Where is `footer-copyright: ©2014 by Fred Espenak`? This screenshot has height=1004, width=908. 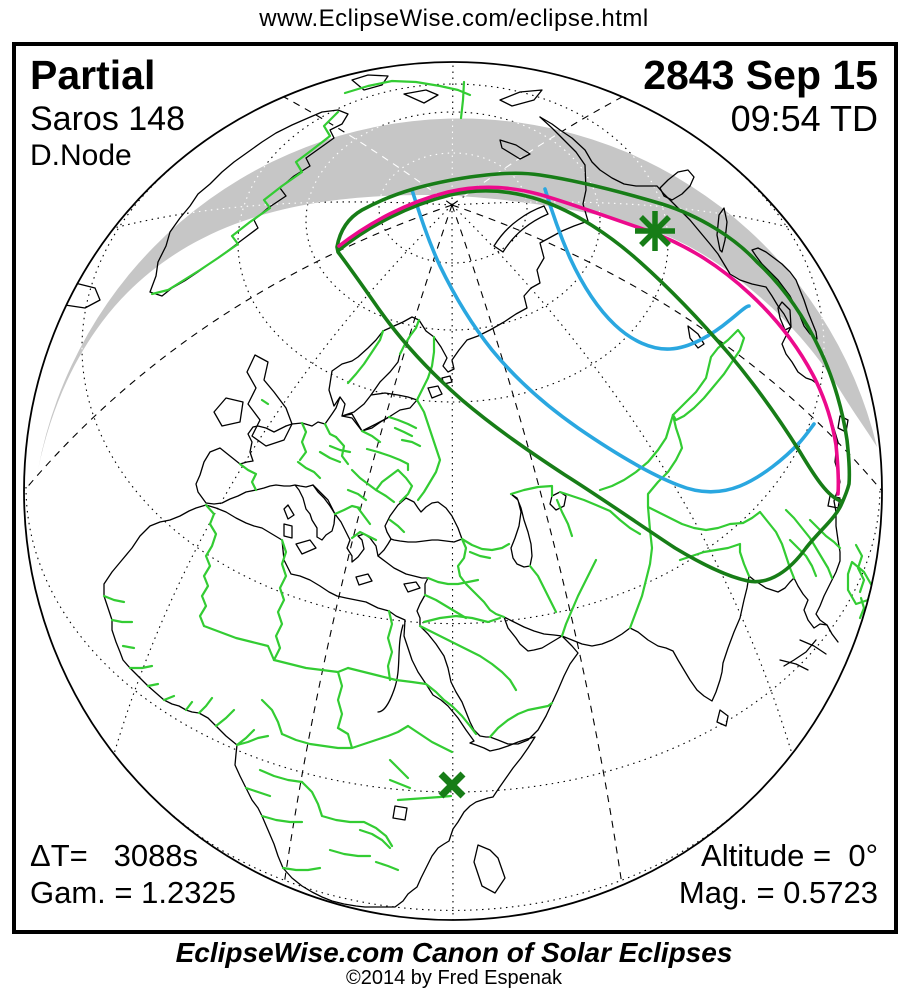
footer-copyright: ©2014 by Fred Espenak is located at coordinates (454, 978).